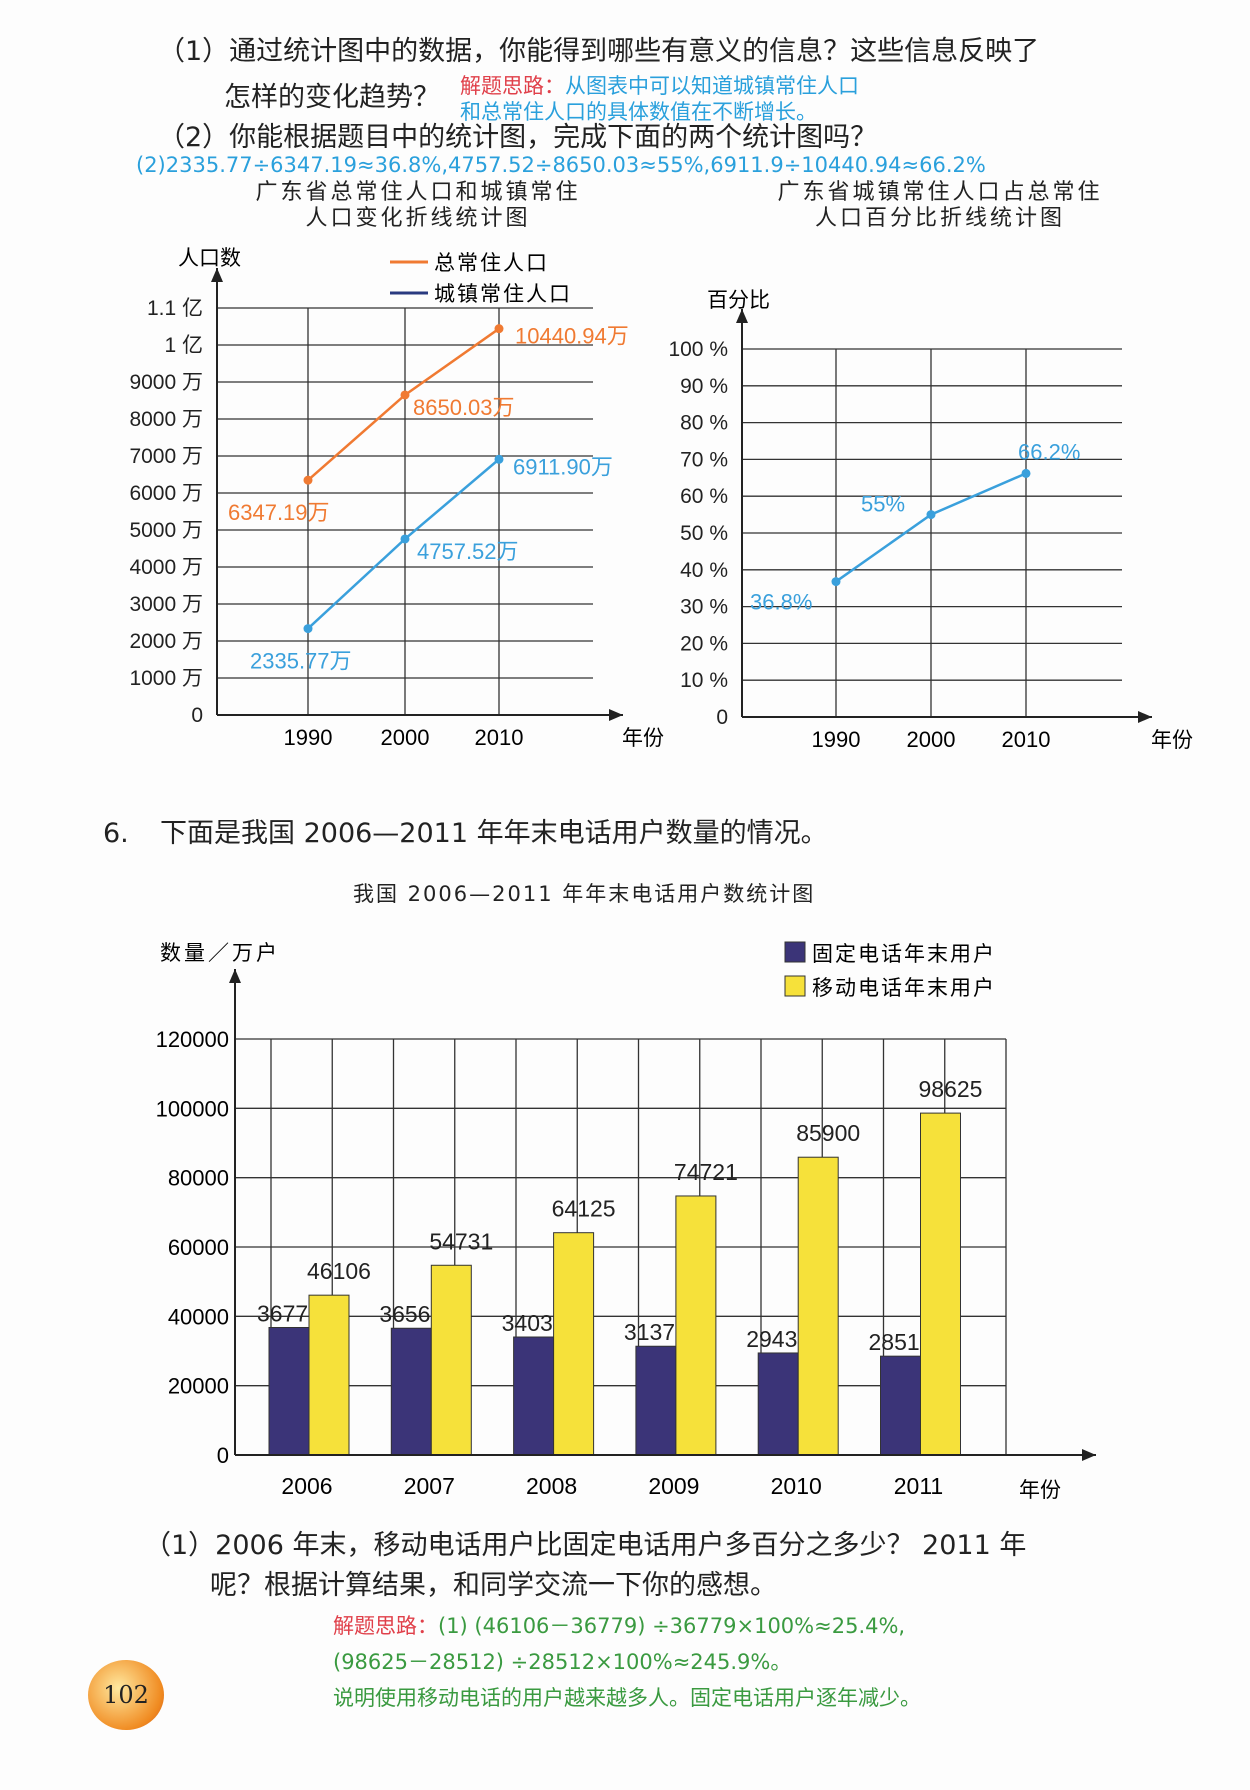  I want to click on chart2-y-axis-head, so click(742, 316).